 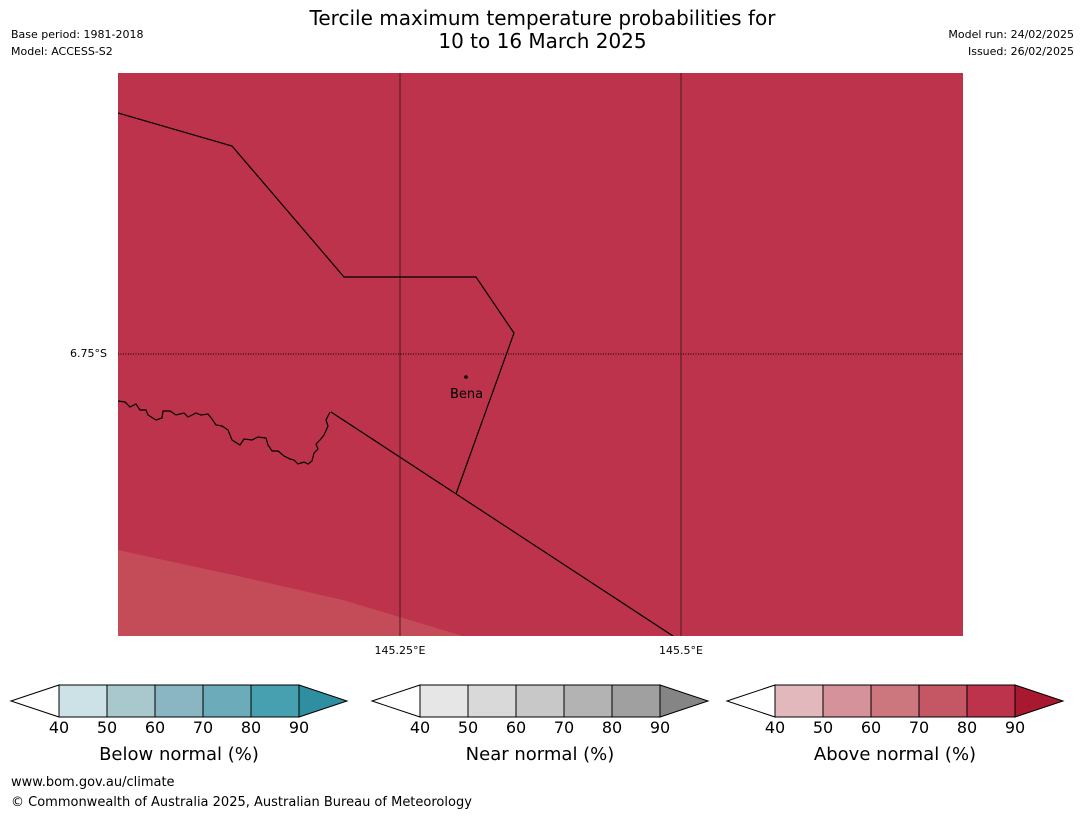 I want to click on lon-label-145-5: 145.5°E, so click(x=681, y=650).